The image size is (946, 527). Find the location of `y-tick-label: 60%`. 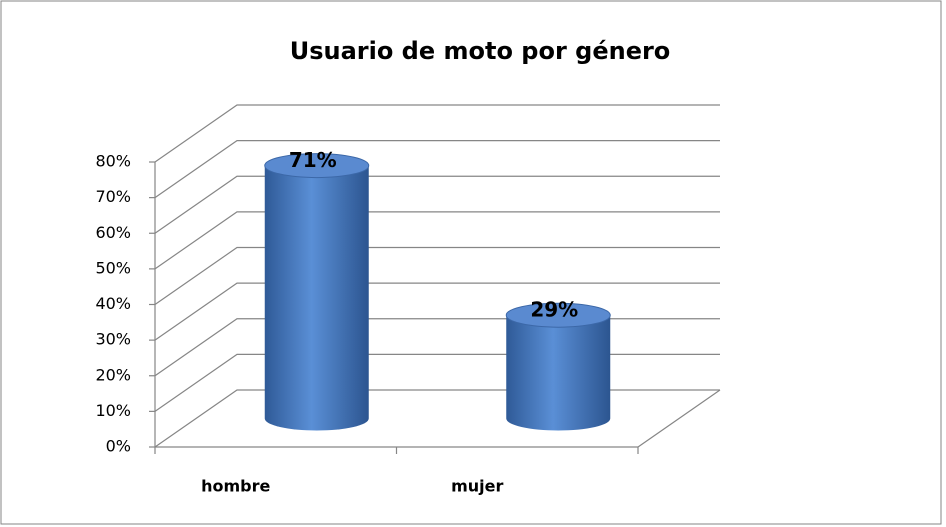

y-tick-label: 60% is located at coordinates (113, 232).